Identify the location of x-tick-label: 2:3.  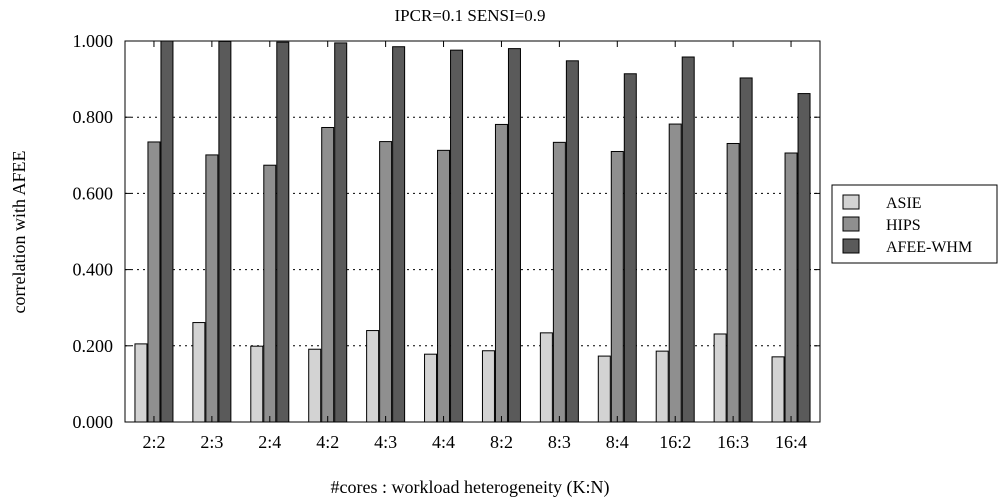
(211, 442).